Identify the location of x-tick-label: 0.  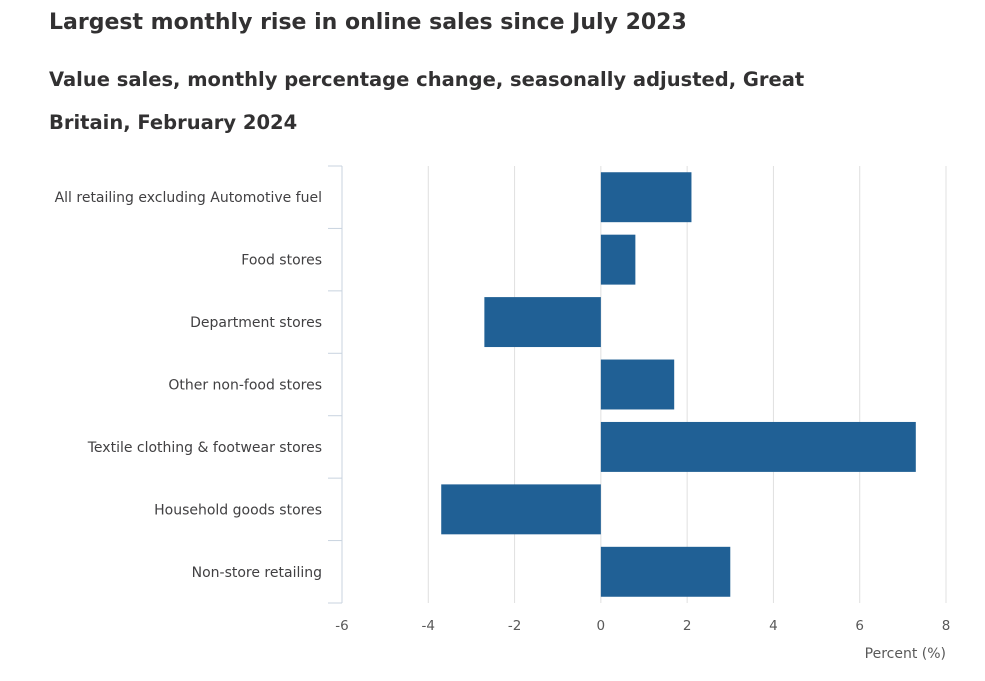
(601, 626).